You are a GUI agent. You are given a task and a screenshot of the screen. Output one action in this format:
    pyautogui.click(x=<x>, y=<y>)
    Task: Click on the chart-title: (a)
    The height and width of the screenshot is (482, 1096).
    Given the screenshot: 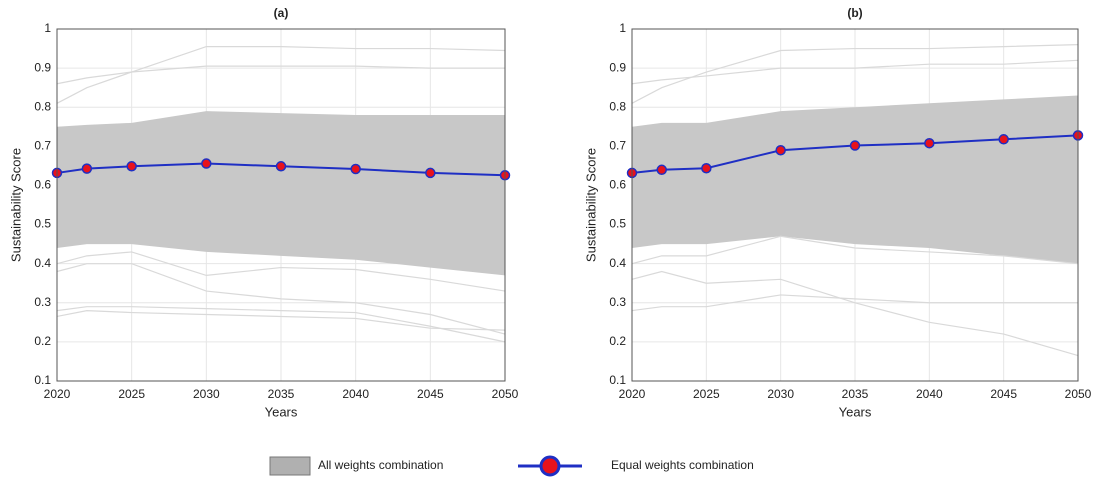 What is the action you would take?
    pyautogui.click(x=281, y=13)
    